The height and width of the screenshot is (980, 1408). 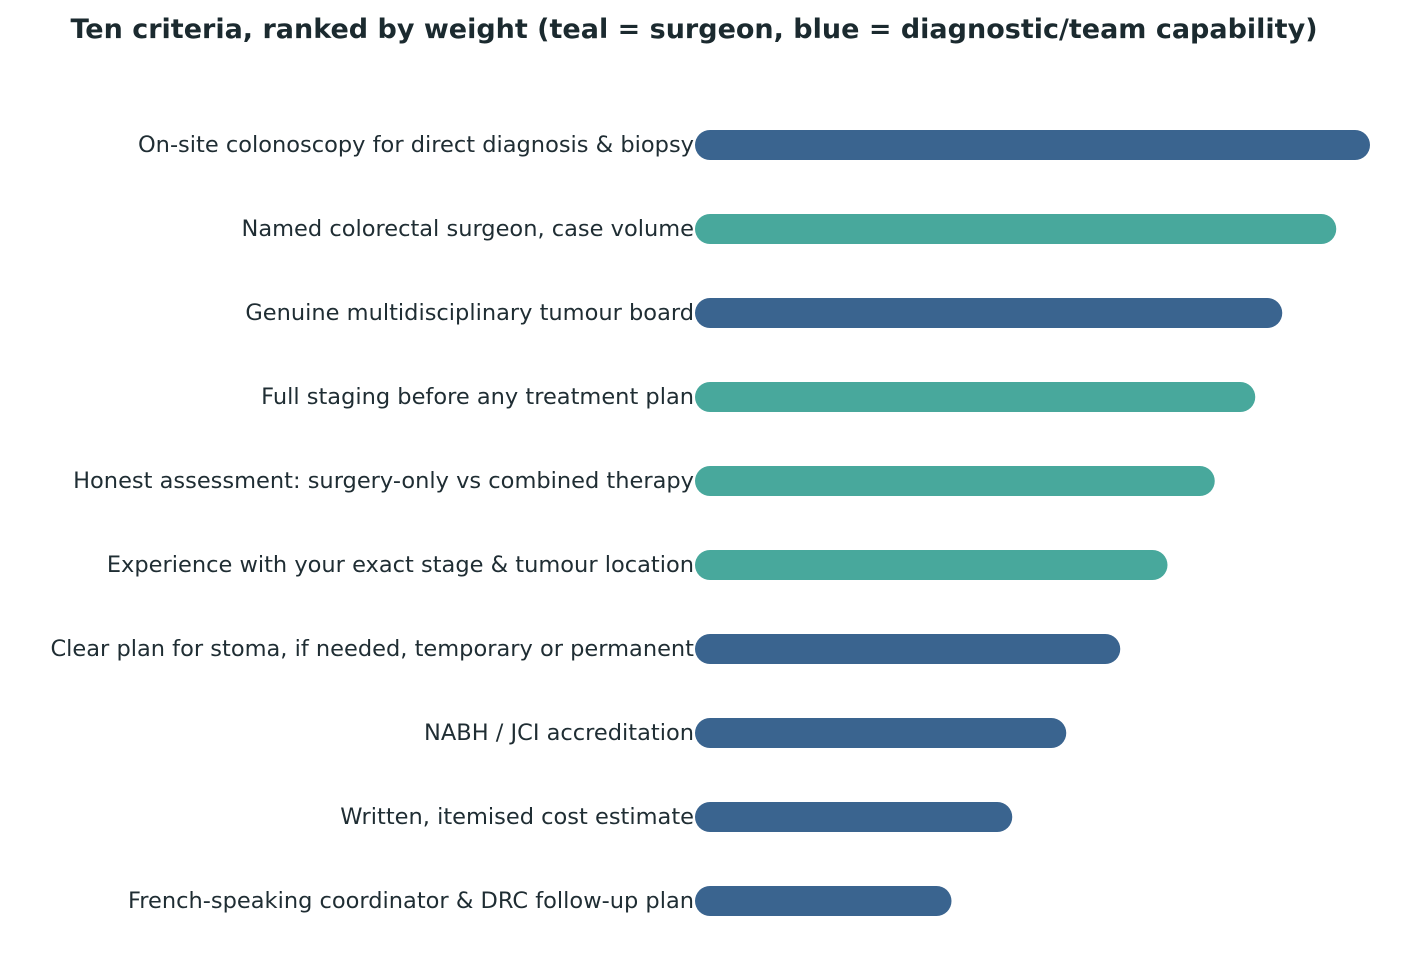 What do you see at coordinates (559, 733) in the screenshot?
I see `category-label-8: NABH / JCI accreditation` at bounding box center [559, 733].